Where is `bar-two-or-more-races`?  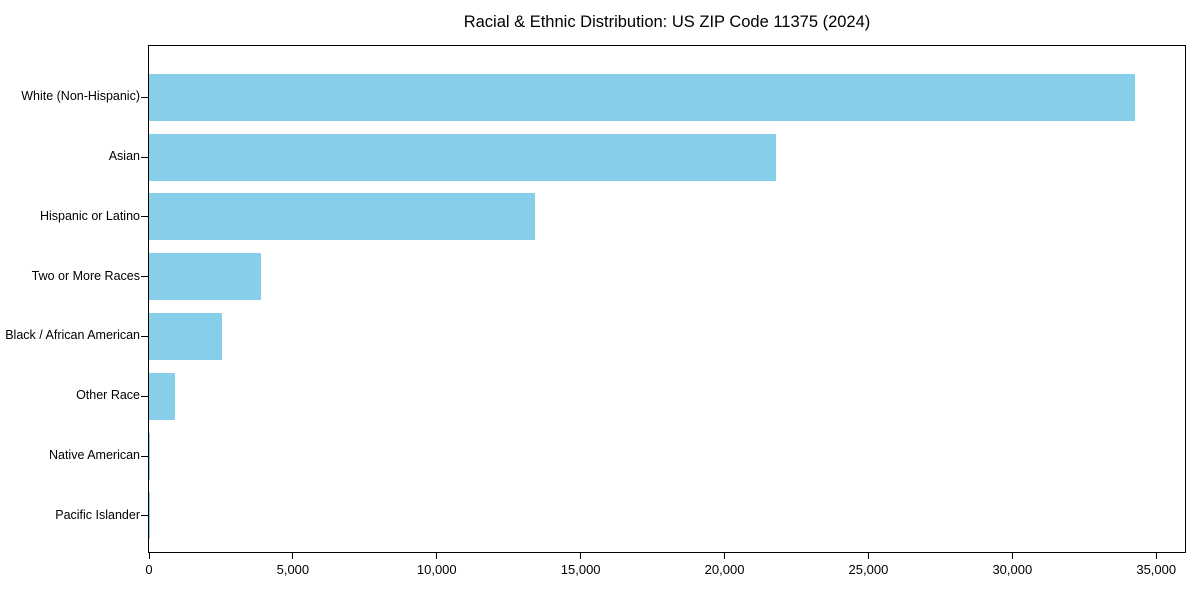
bar-two-or-more-races is located at coordinates (205, 277).